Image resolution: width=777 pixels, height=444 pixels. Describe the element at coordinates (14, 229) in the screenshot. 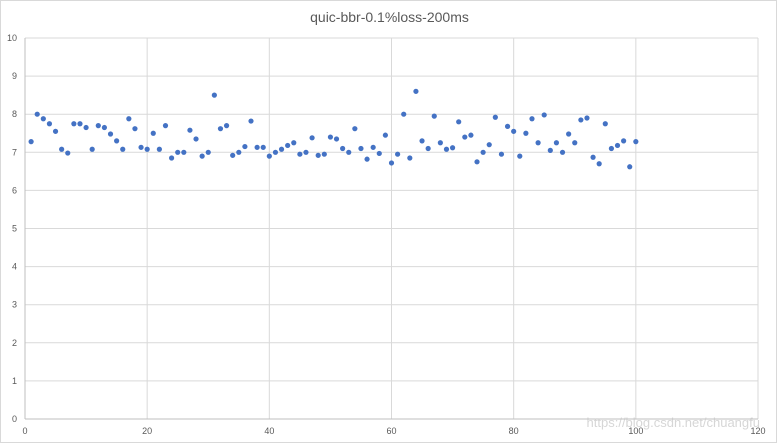

I see `y-tick-label: 5` at that location.